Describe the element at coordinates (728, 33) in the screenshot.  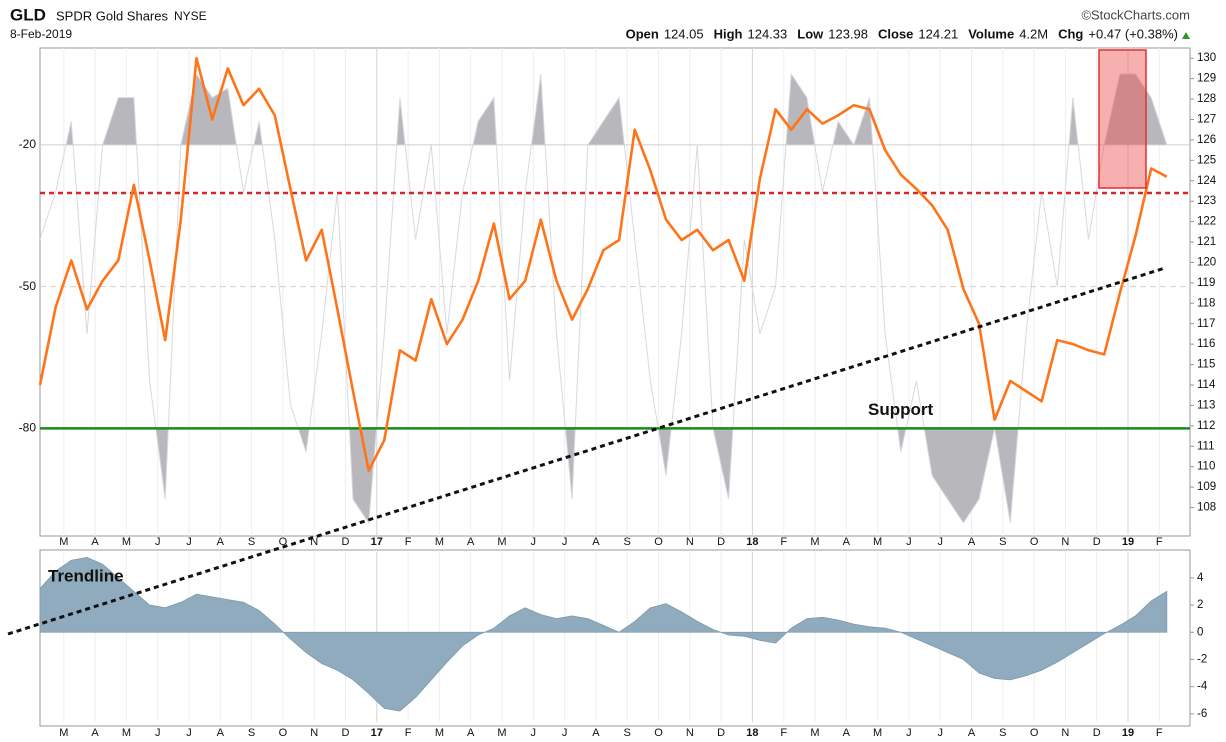
I see `stat-label: High` at that location.